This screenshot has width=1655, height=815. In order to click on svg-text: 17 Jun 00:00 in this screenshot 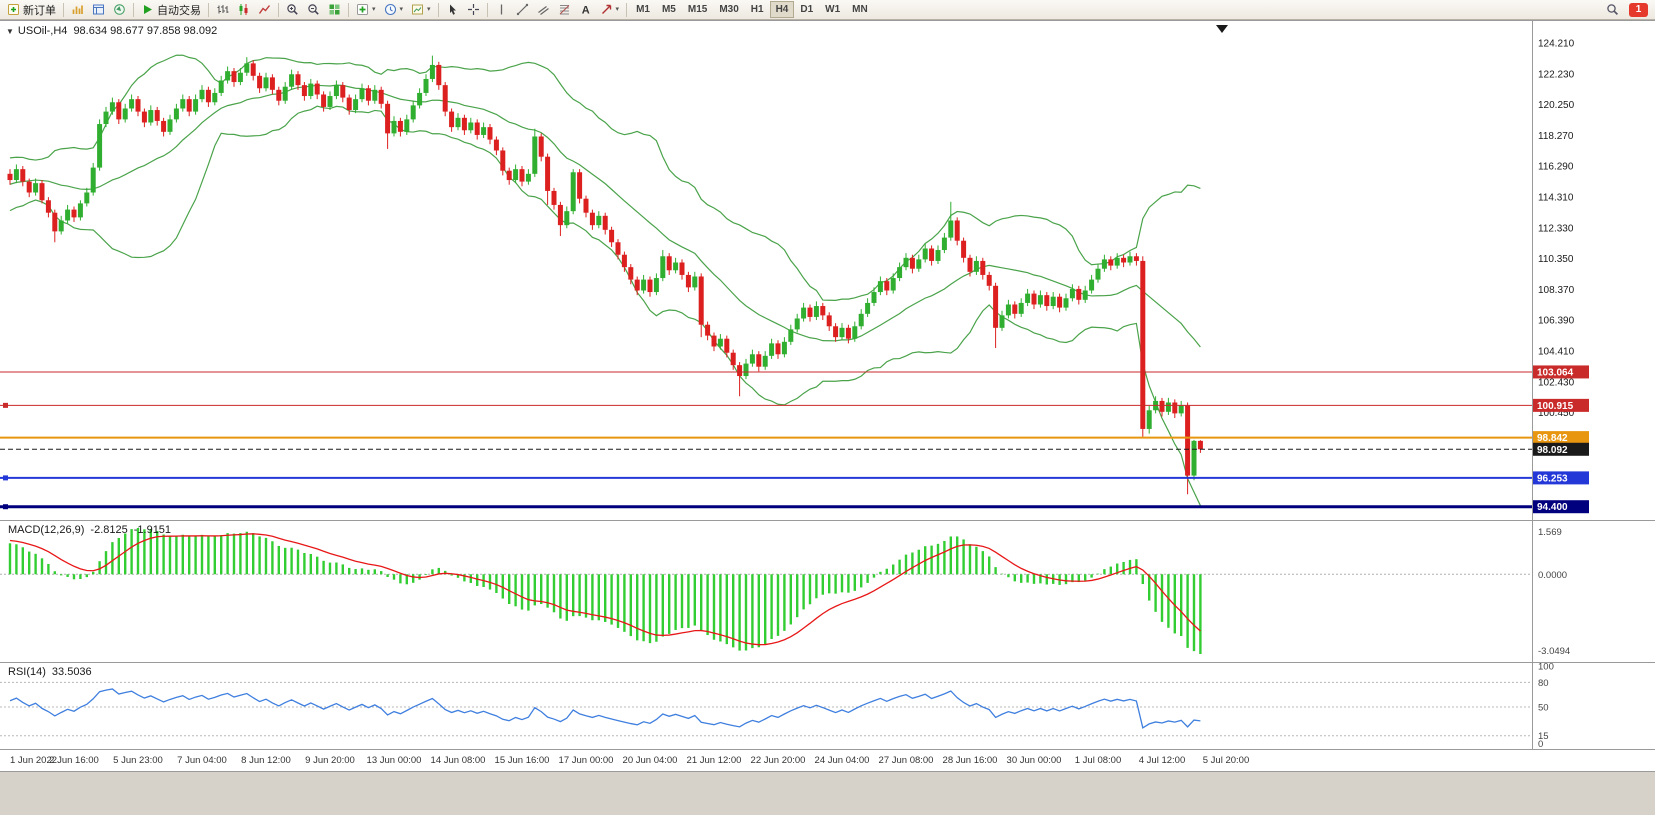, I will do `click(586, 760)`.